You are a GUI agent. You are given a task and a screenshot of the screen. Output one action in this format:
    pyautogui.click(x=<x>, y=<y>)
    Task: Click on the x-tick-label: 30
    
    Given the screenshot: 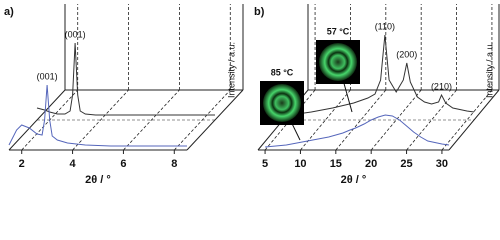 What is the action you would take?
    pyautogui.click(x=442, y=164)
    